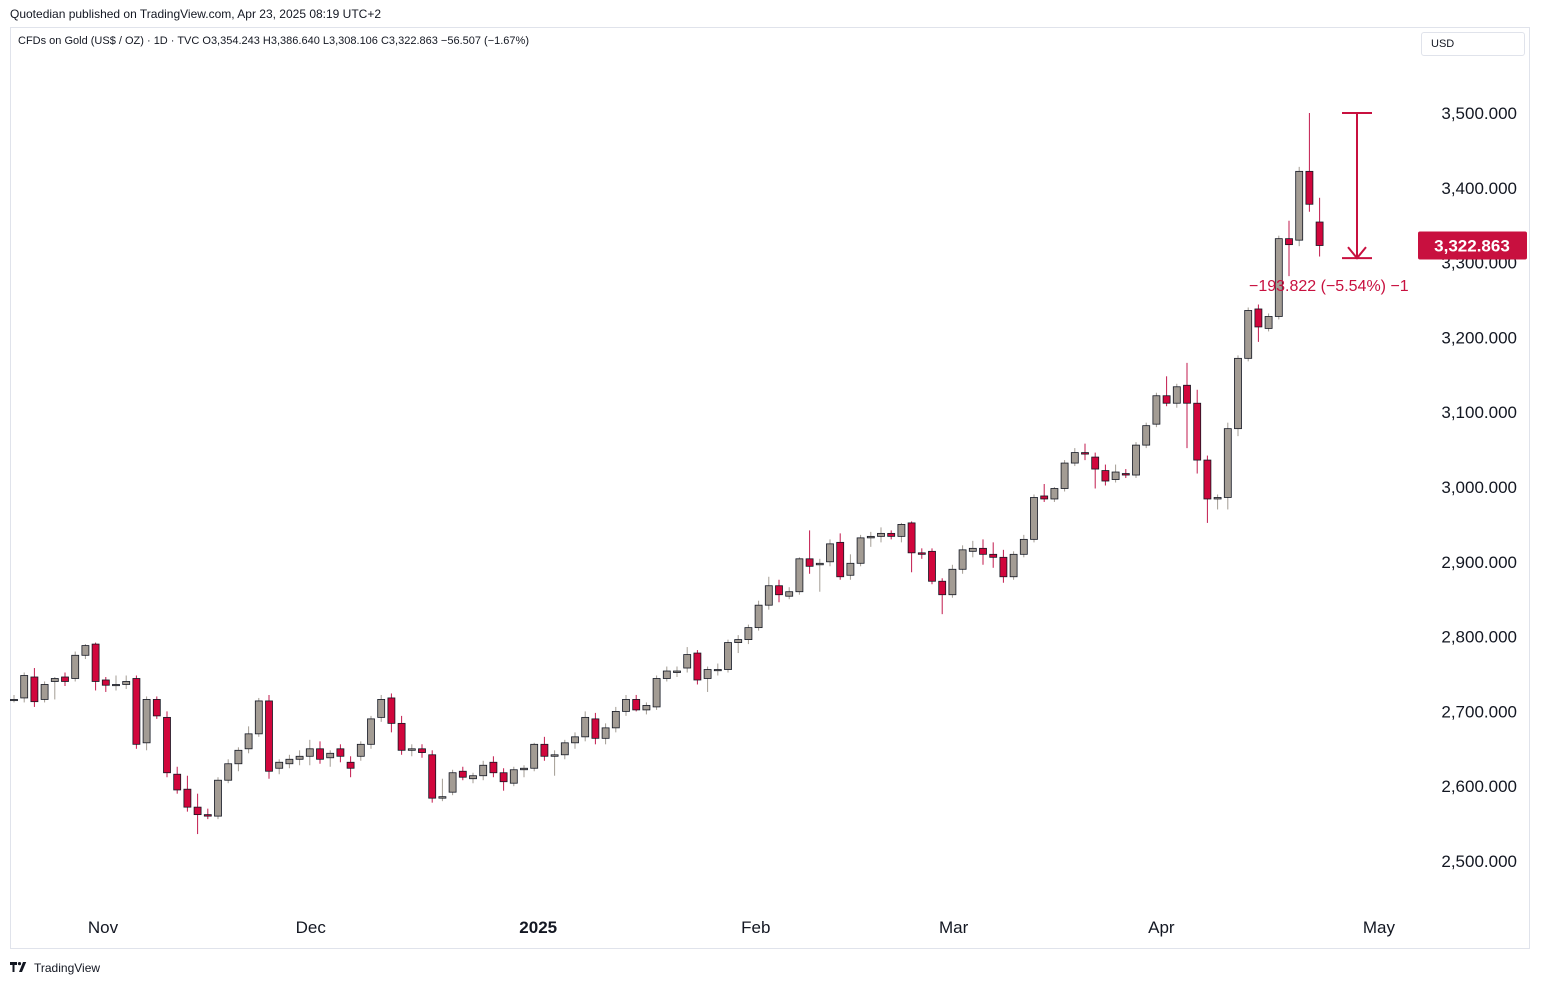 This screenshot has height=986, width=1541. I want to click on y-tick-label: 3,200.000, so click(1479, 337).